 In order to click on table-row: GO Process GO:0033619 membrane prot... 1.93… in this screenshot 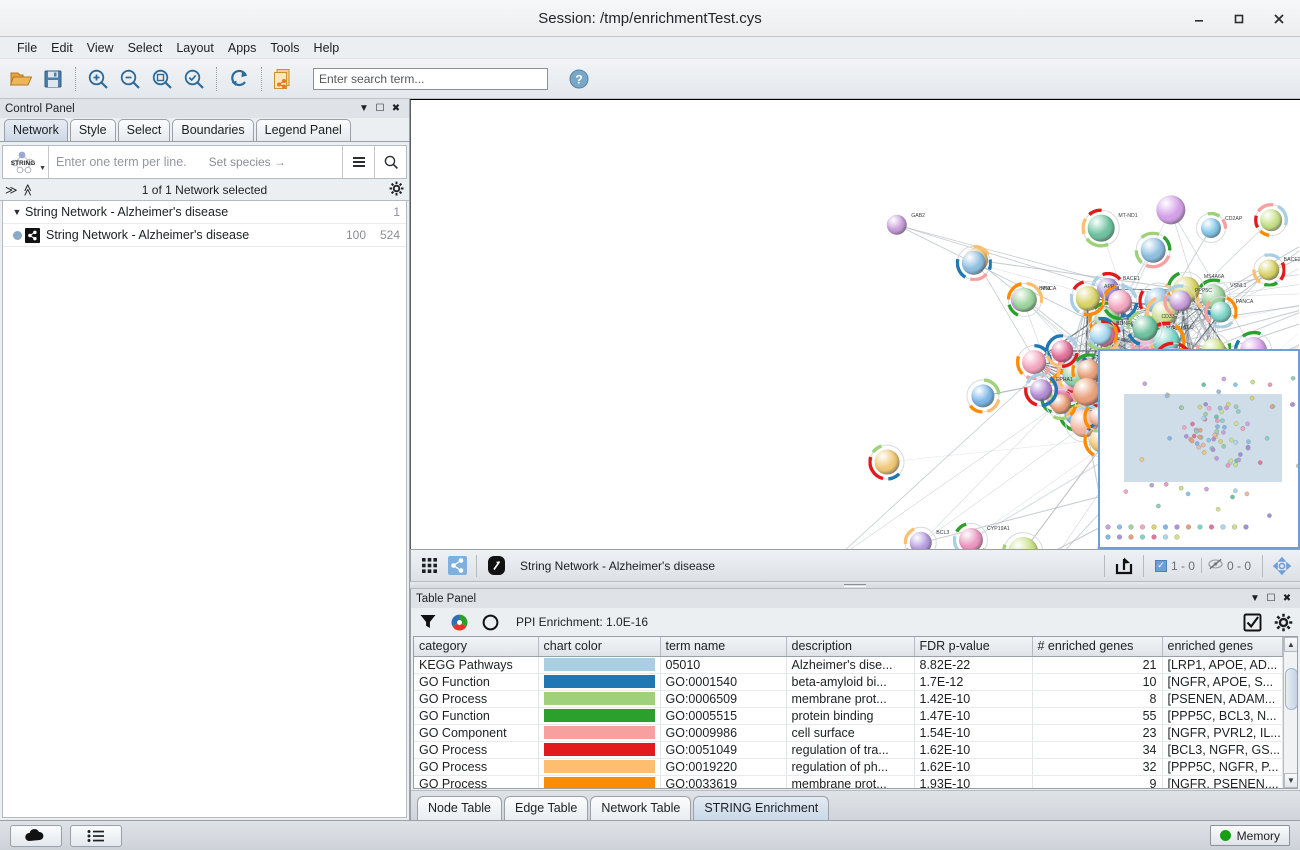, I will do `click(848, 781)`.